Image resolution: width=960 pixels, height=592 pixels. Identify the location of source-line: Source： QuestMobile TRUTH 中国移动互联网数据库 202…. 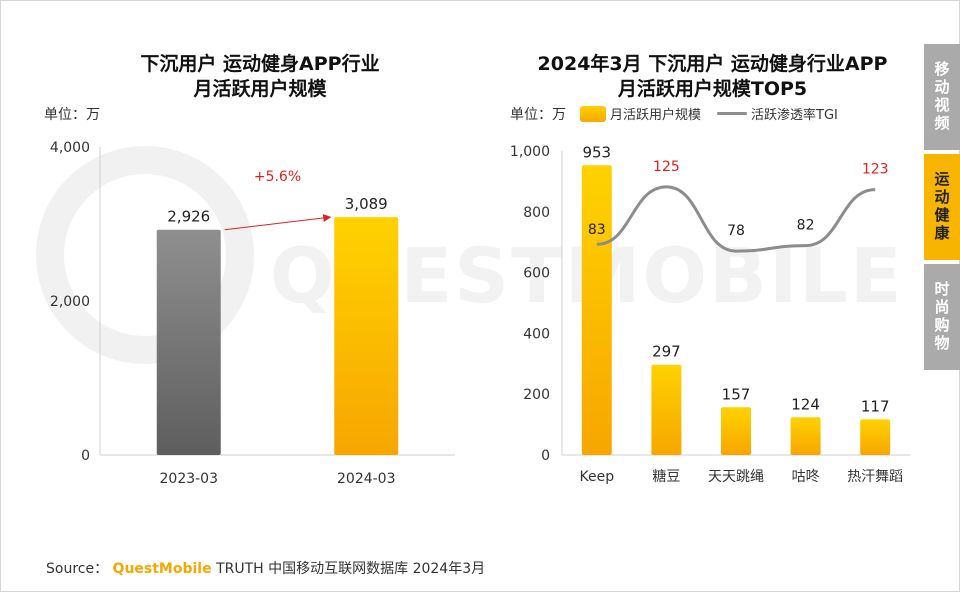
(265, 568).